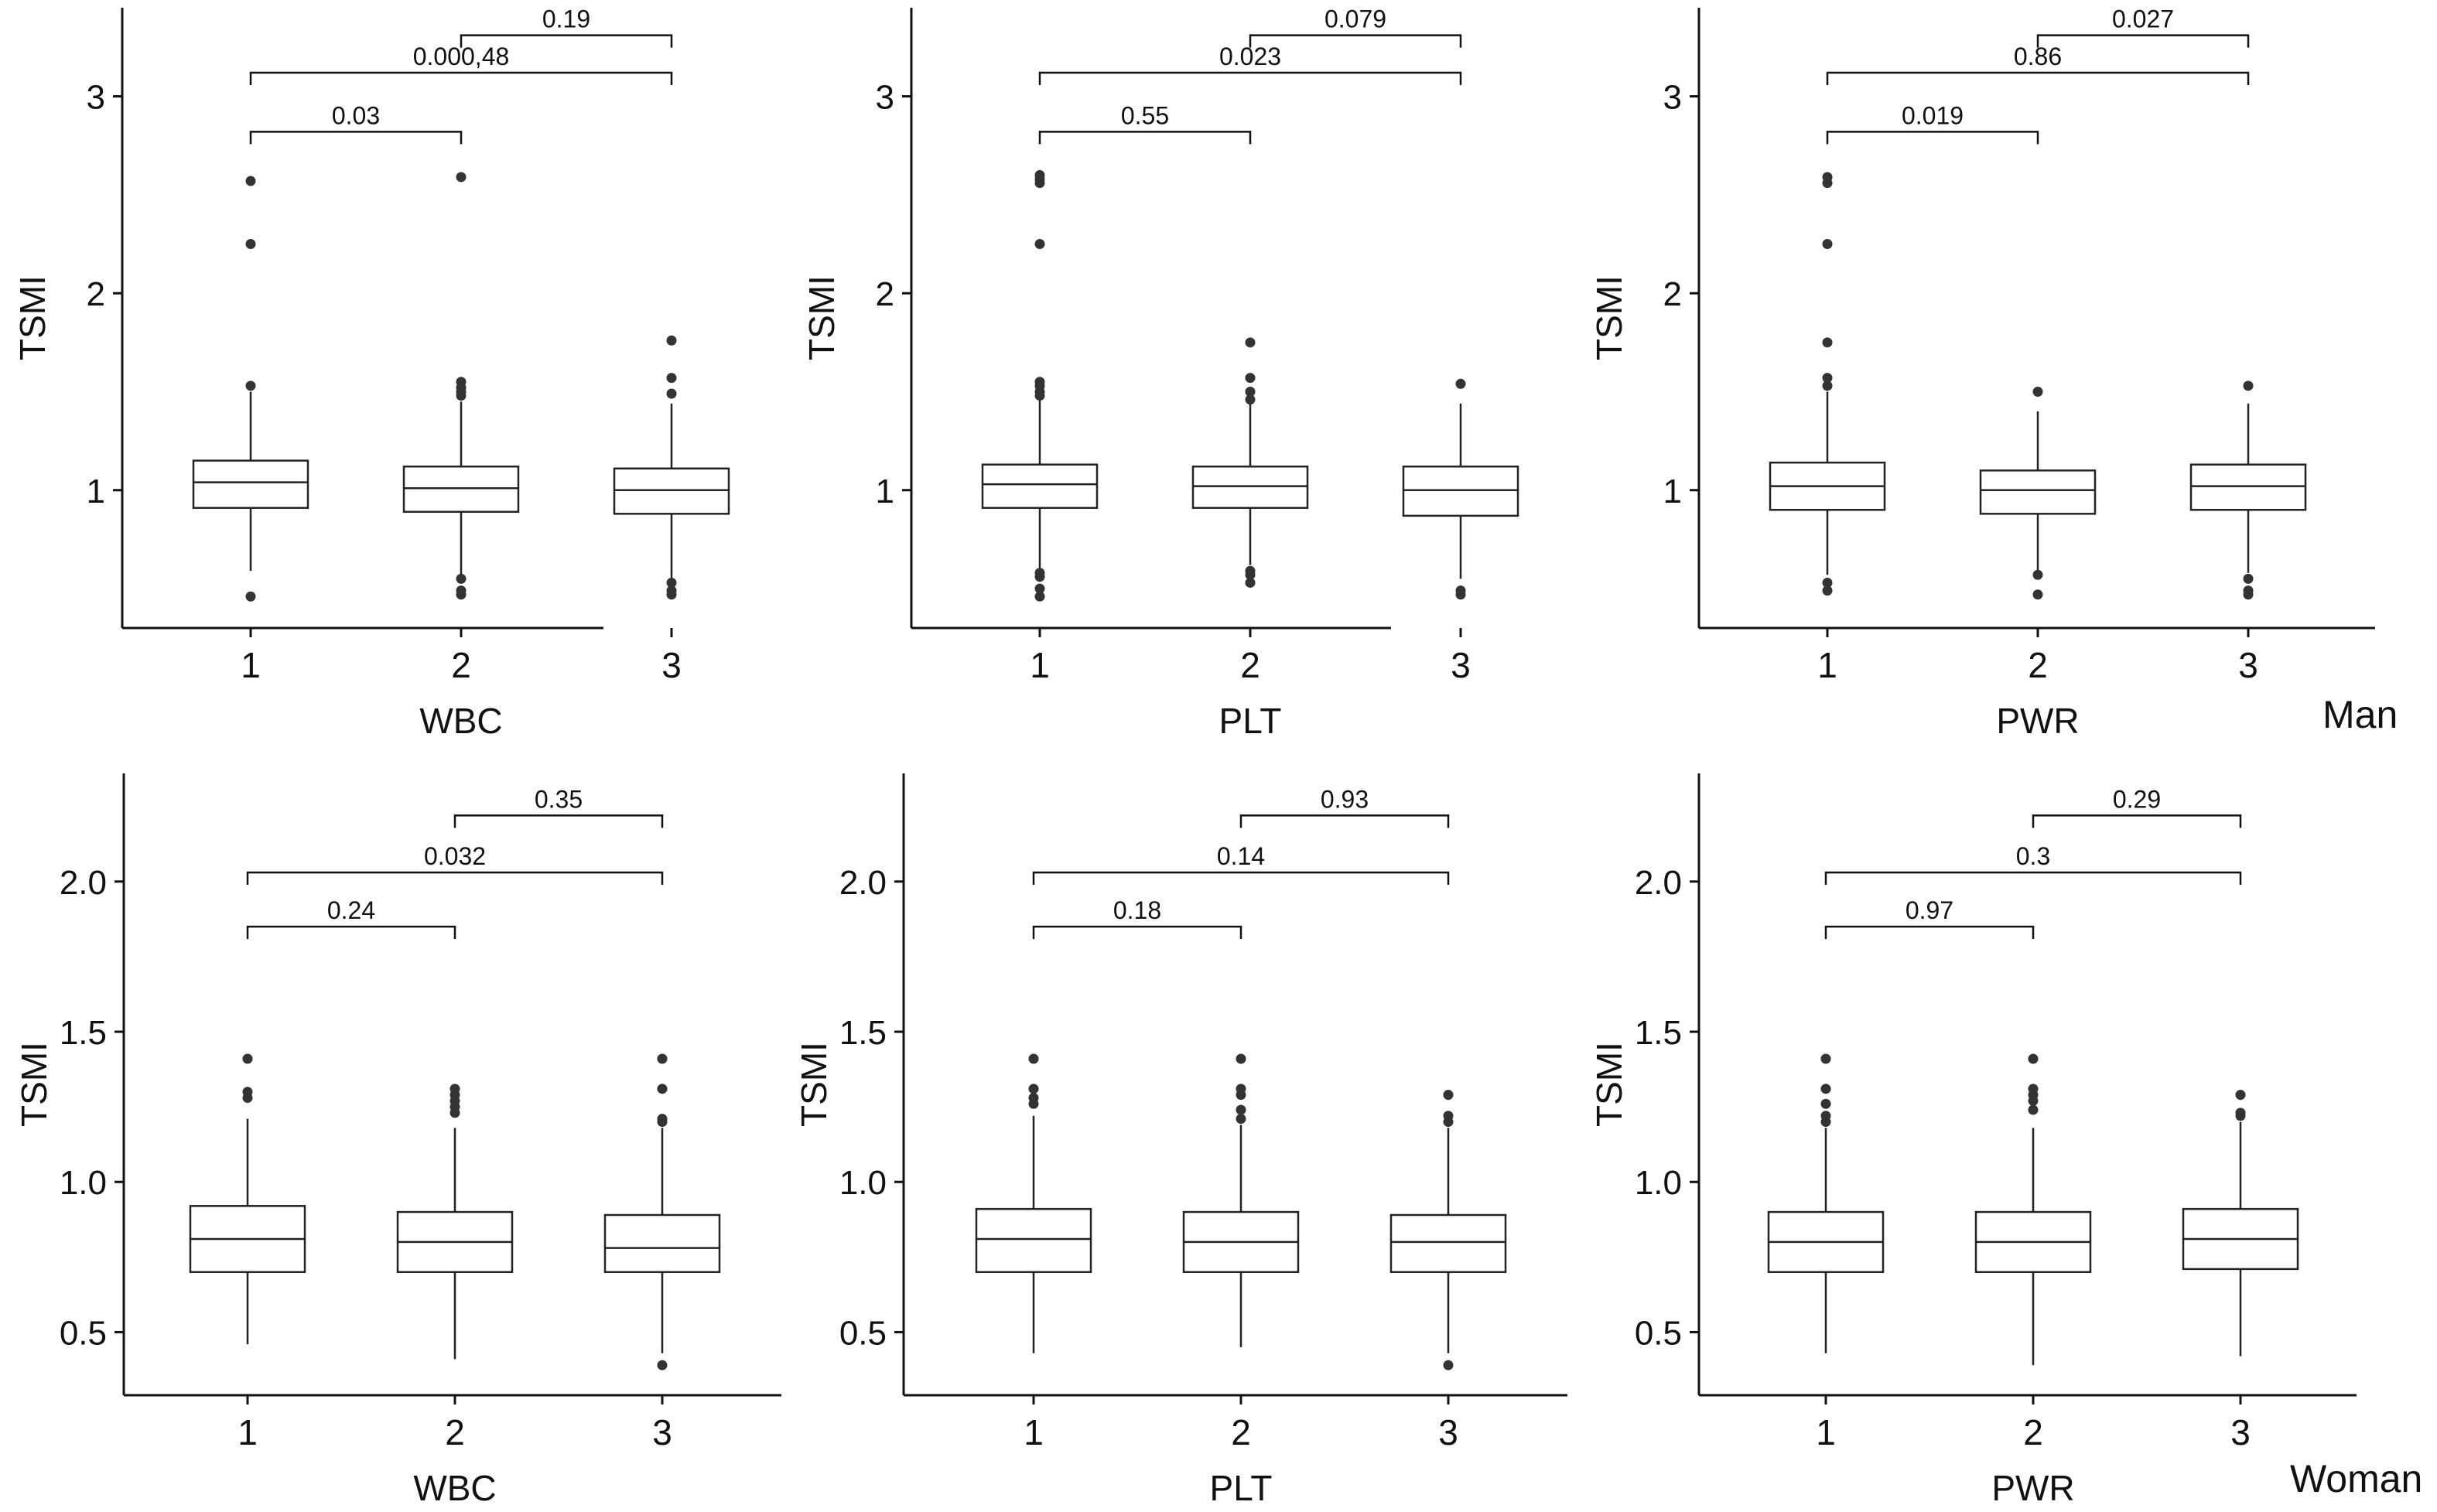 The image size is (2437, 1512). I want to click on p-value-label: 0.18, so click(1137, 910).